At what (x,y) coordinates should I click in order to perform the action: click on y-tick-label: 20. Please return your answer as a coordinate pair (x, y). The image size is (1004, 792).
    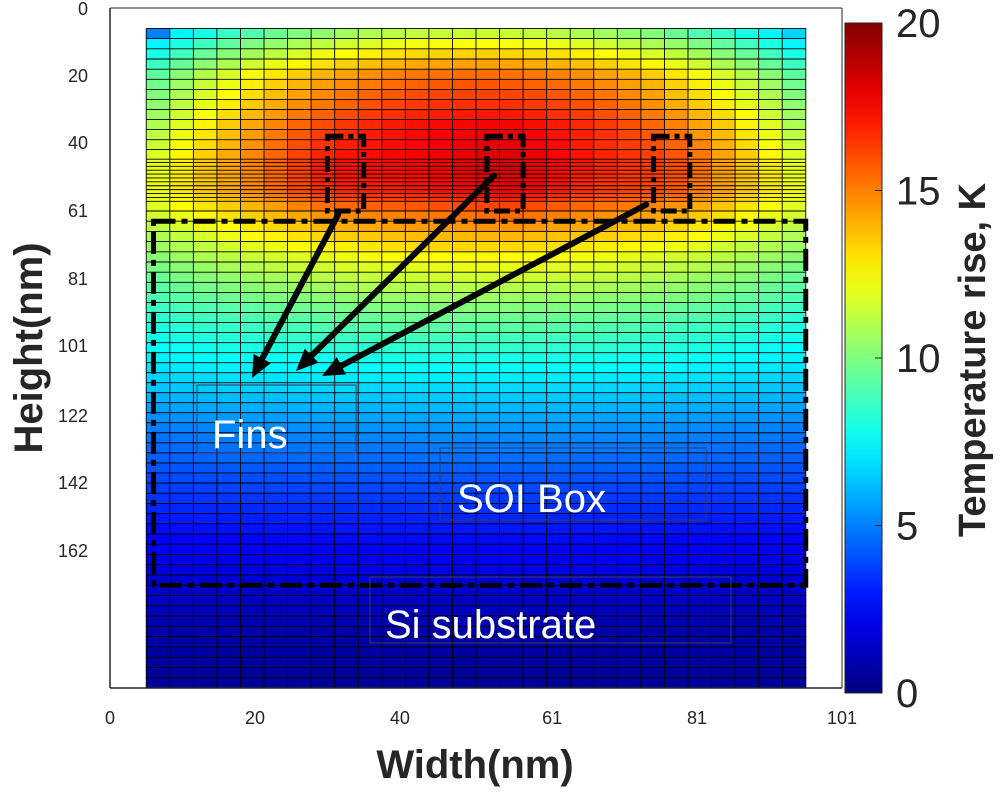
    Looking at the image, I should click on (78, 76).